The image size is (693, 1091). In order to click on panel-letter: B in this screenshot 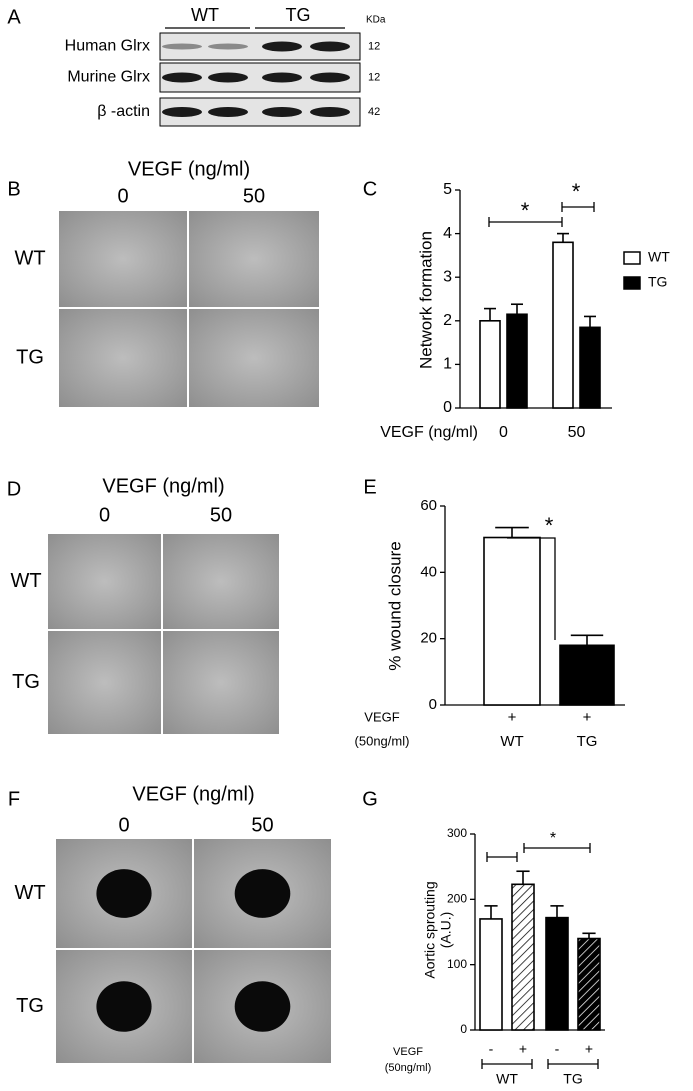, I will do `click(13, 189)`.